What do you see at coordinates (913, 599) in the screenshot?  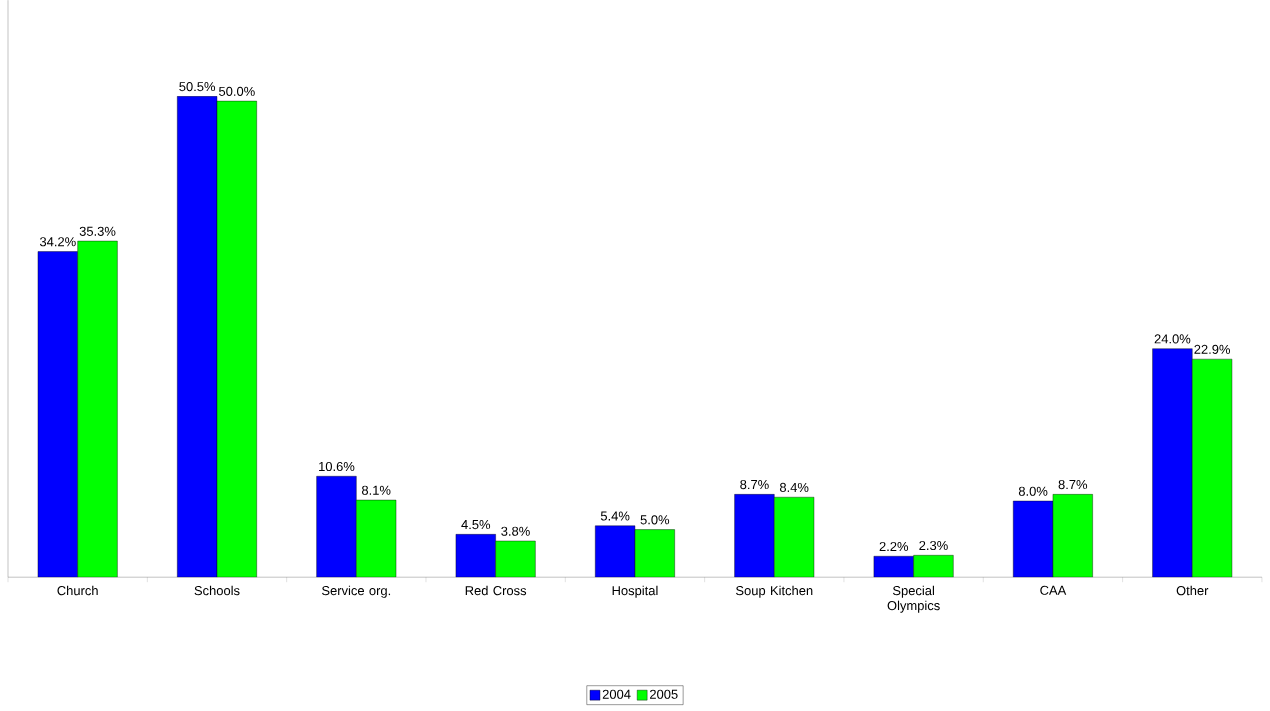 I see `x-tick-label: Special Olympics` at bounding box center [913, 599].